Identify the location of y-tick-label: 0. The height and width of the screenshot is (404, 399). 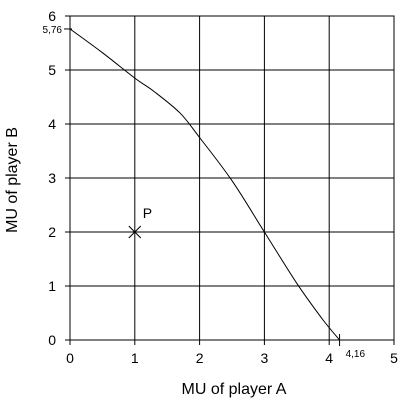
(52, 340).